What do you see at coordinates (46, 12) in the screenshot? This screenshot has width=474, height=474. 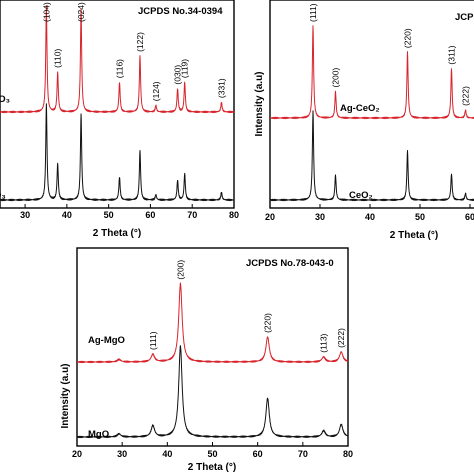 I see `peak-label: (104)` at bounding box center [46, 12].